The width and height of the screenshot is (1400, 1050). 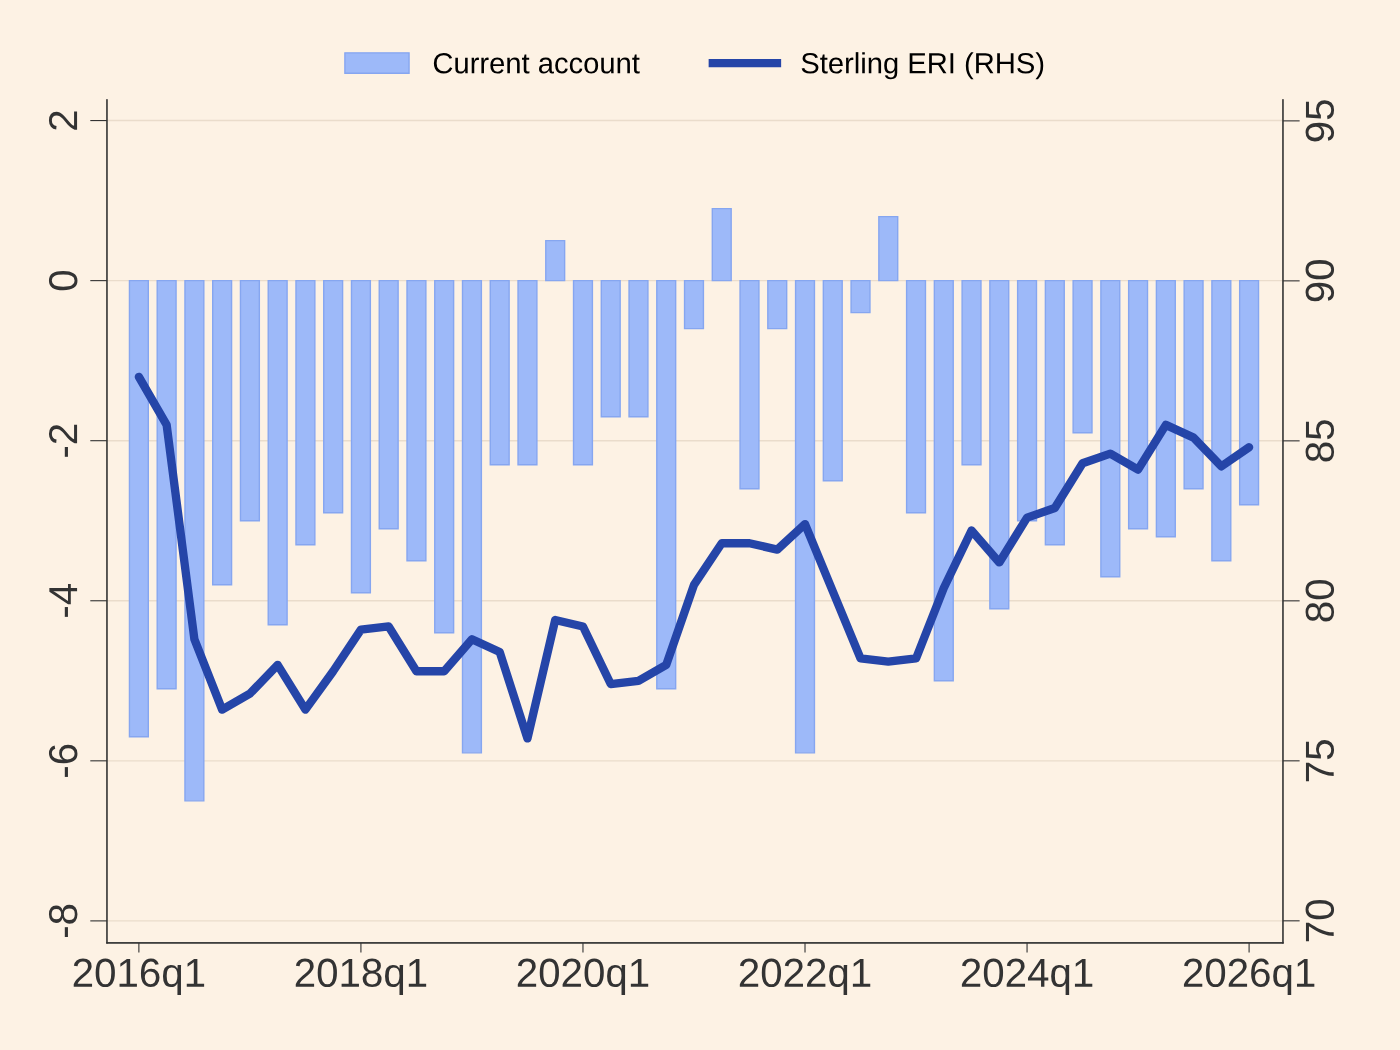 What do you see at coordinates (63, 921) in the screenshot?
I see `y-tick-label: -8` at bounding box center [63, 921].